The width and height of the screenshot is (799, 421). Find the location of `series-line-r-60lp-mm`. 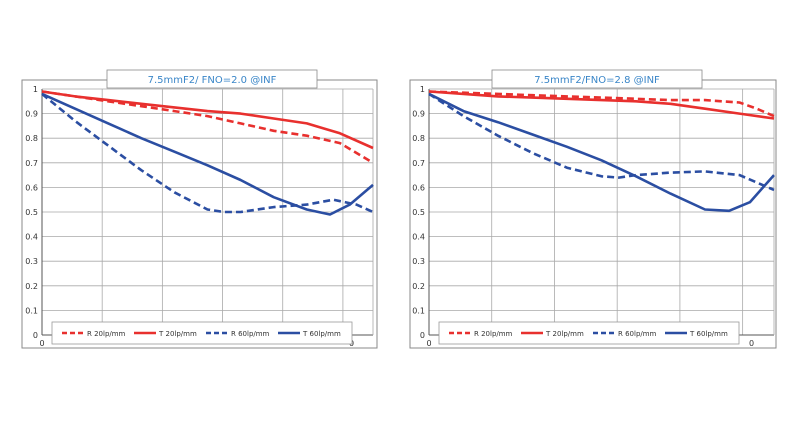

series-line-r-60lp-mm is located at coordinates (601, 142).